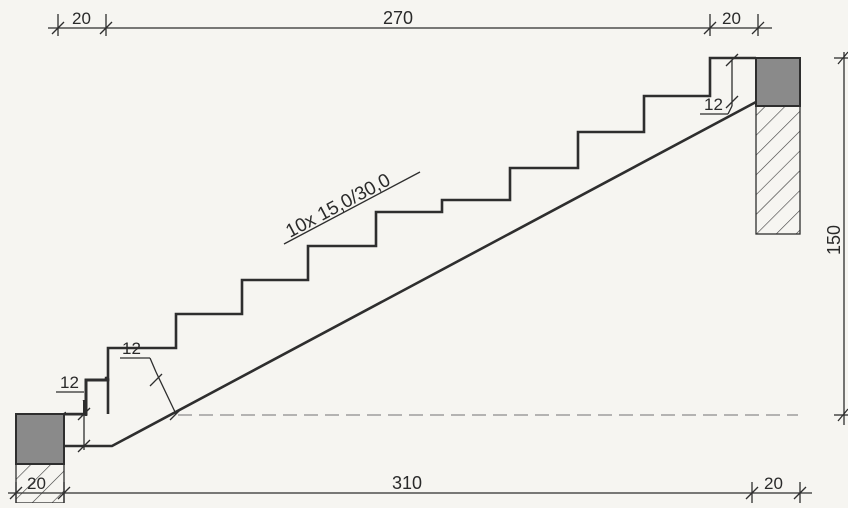 This screenshot has height=508, width=848. Describe the element at coordinates (131, 348) in the screenshot. I see `thickness-label-lower-mid: 12` at that location.